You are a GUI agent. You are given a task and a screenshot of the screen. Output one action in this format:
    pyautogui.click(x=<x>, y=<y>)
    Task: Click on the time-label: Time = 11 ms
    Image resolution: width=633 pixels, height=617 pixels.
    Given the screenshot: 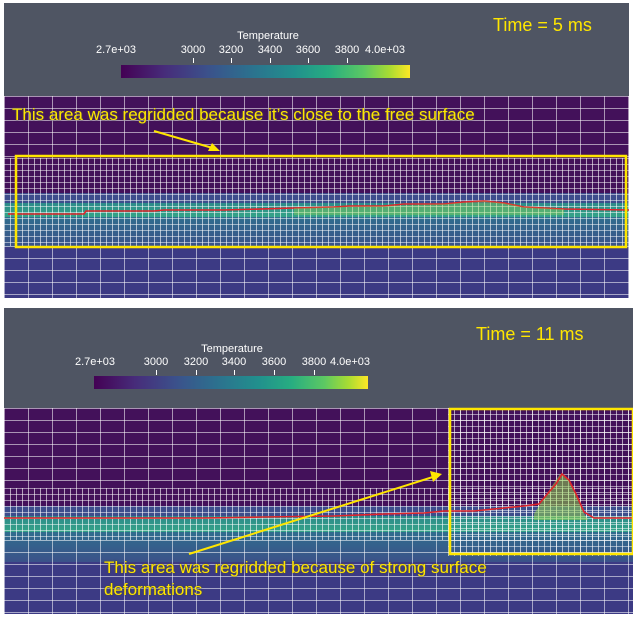 What is the action you would take?
    pyautogui.click(x=530, y=334)
    